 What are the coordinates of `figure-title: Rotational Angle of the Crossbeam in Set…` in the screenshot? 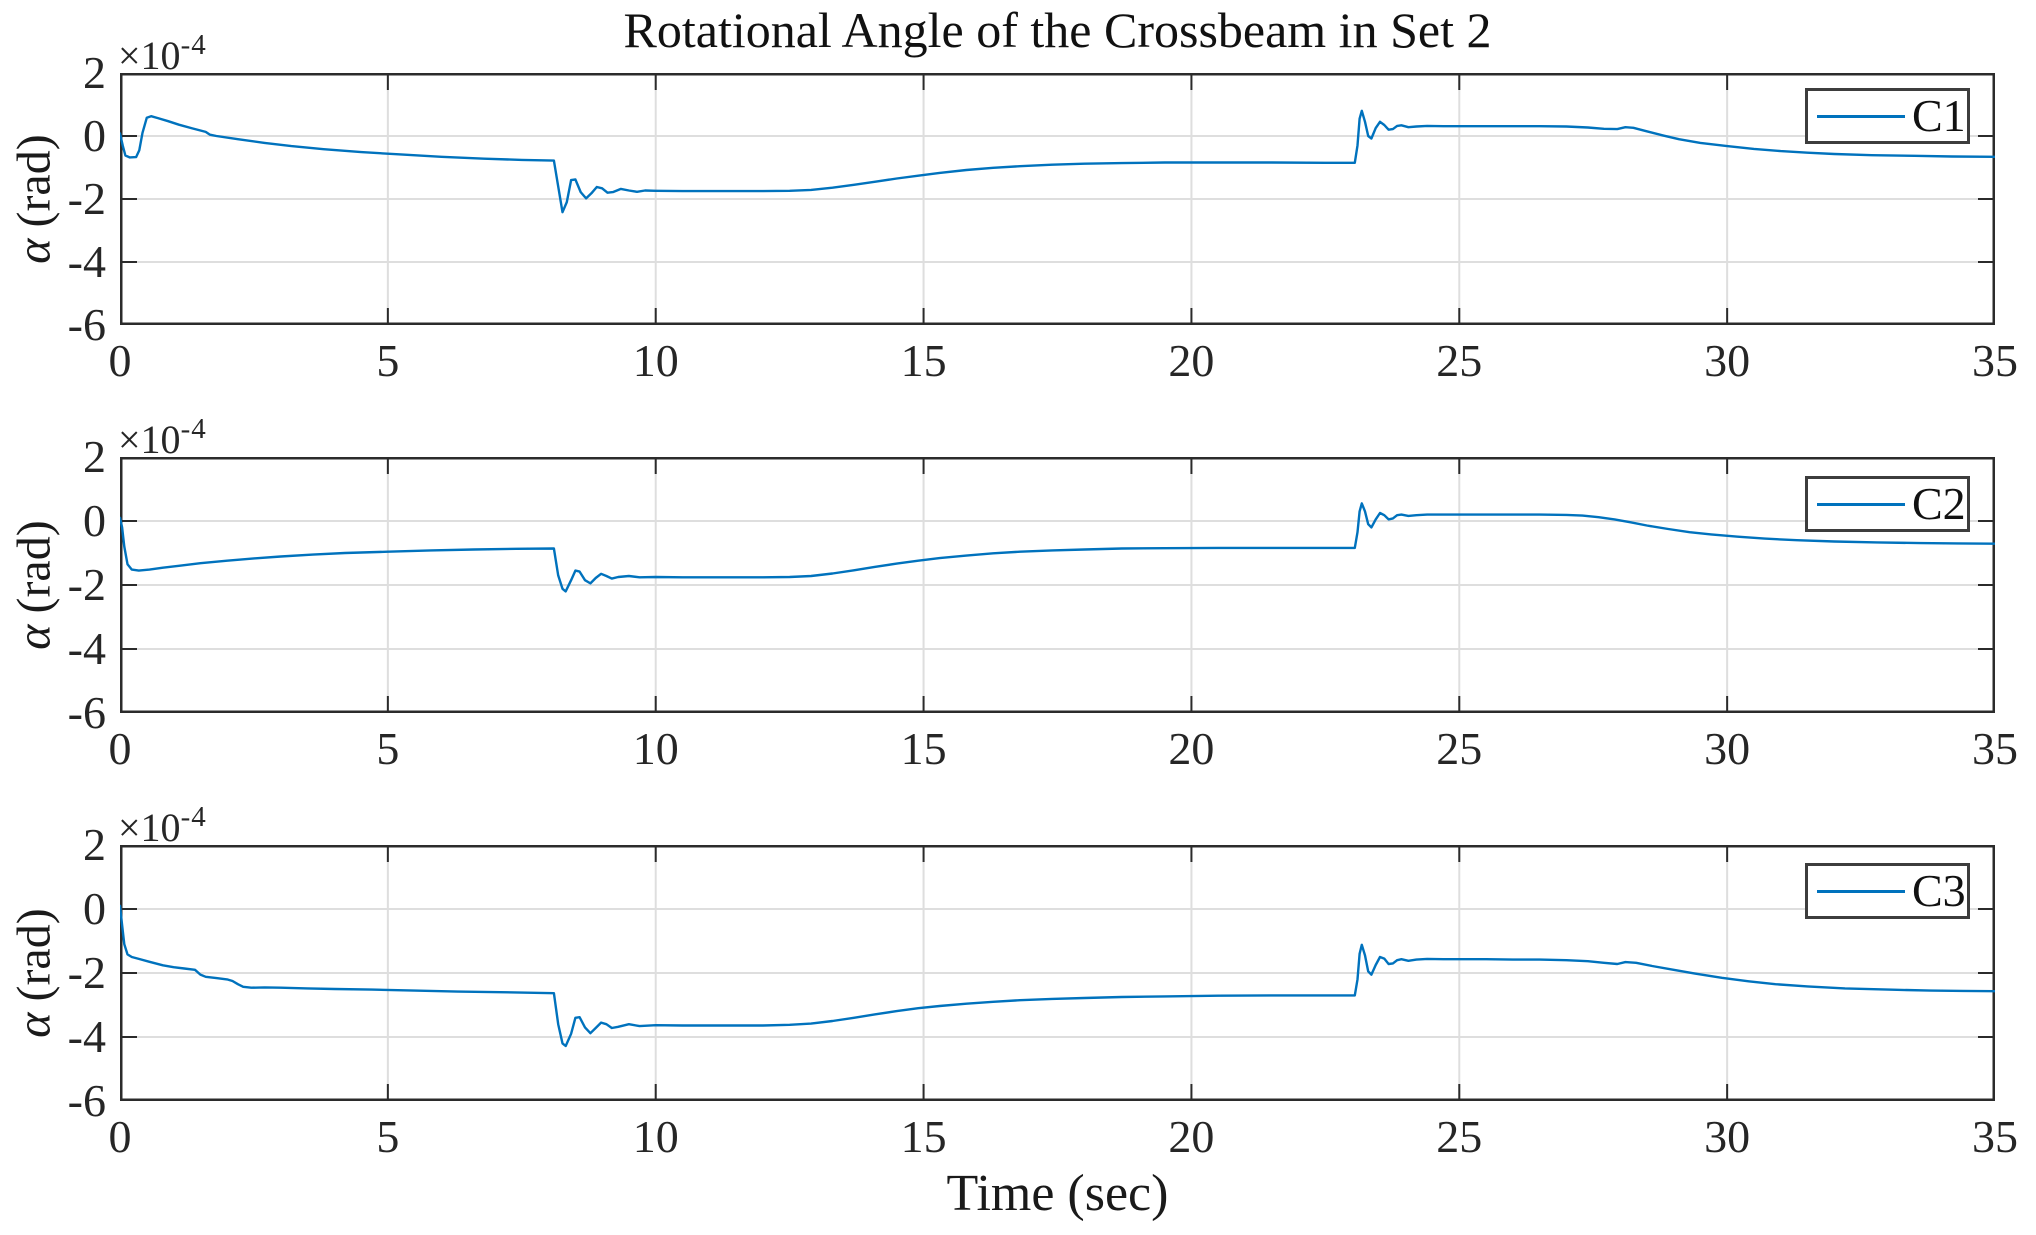 It's located at (1057, 30).